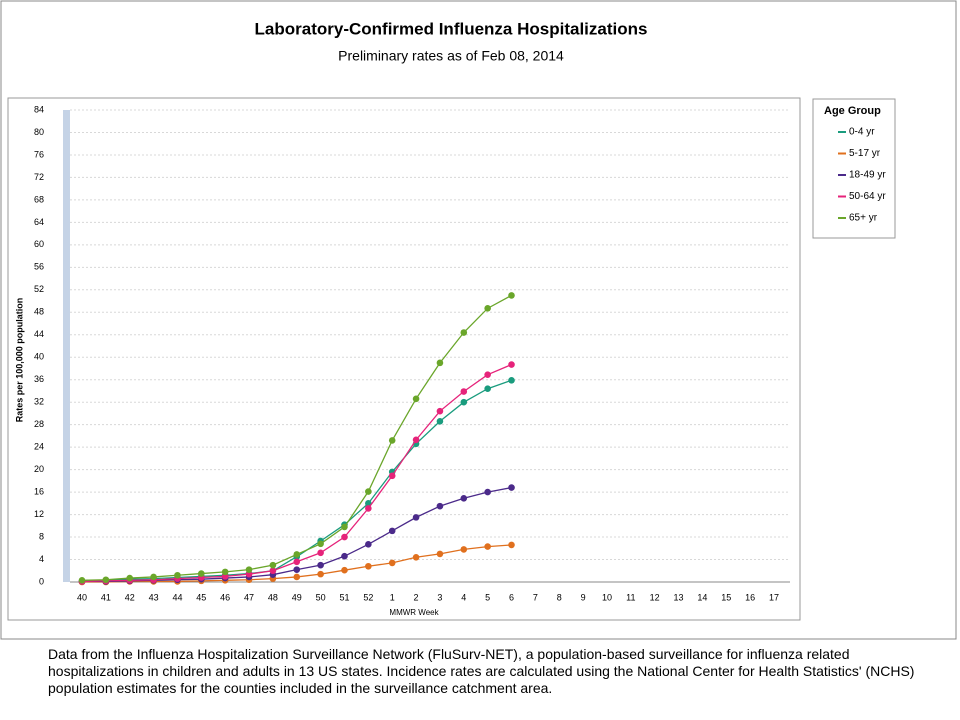 The image size is (960, 720). Describe the element at coordinates (511, 597) in the screenshot. I see `x-tick-label: 6` at that location.